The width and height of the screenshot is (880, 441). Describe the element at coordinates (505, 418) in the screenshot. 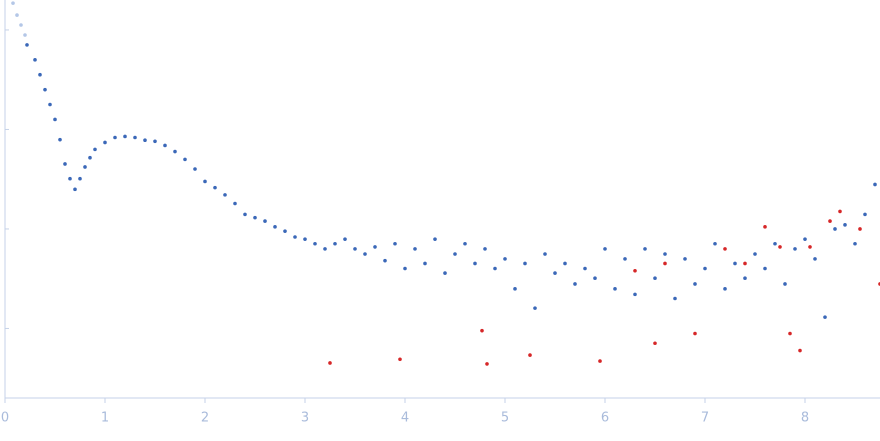

I see `x-tick-label: 5` at that location.